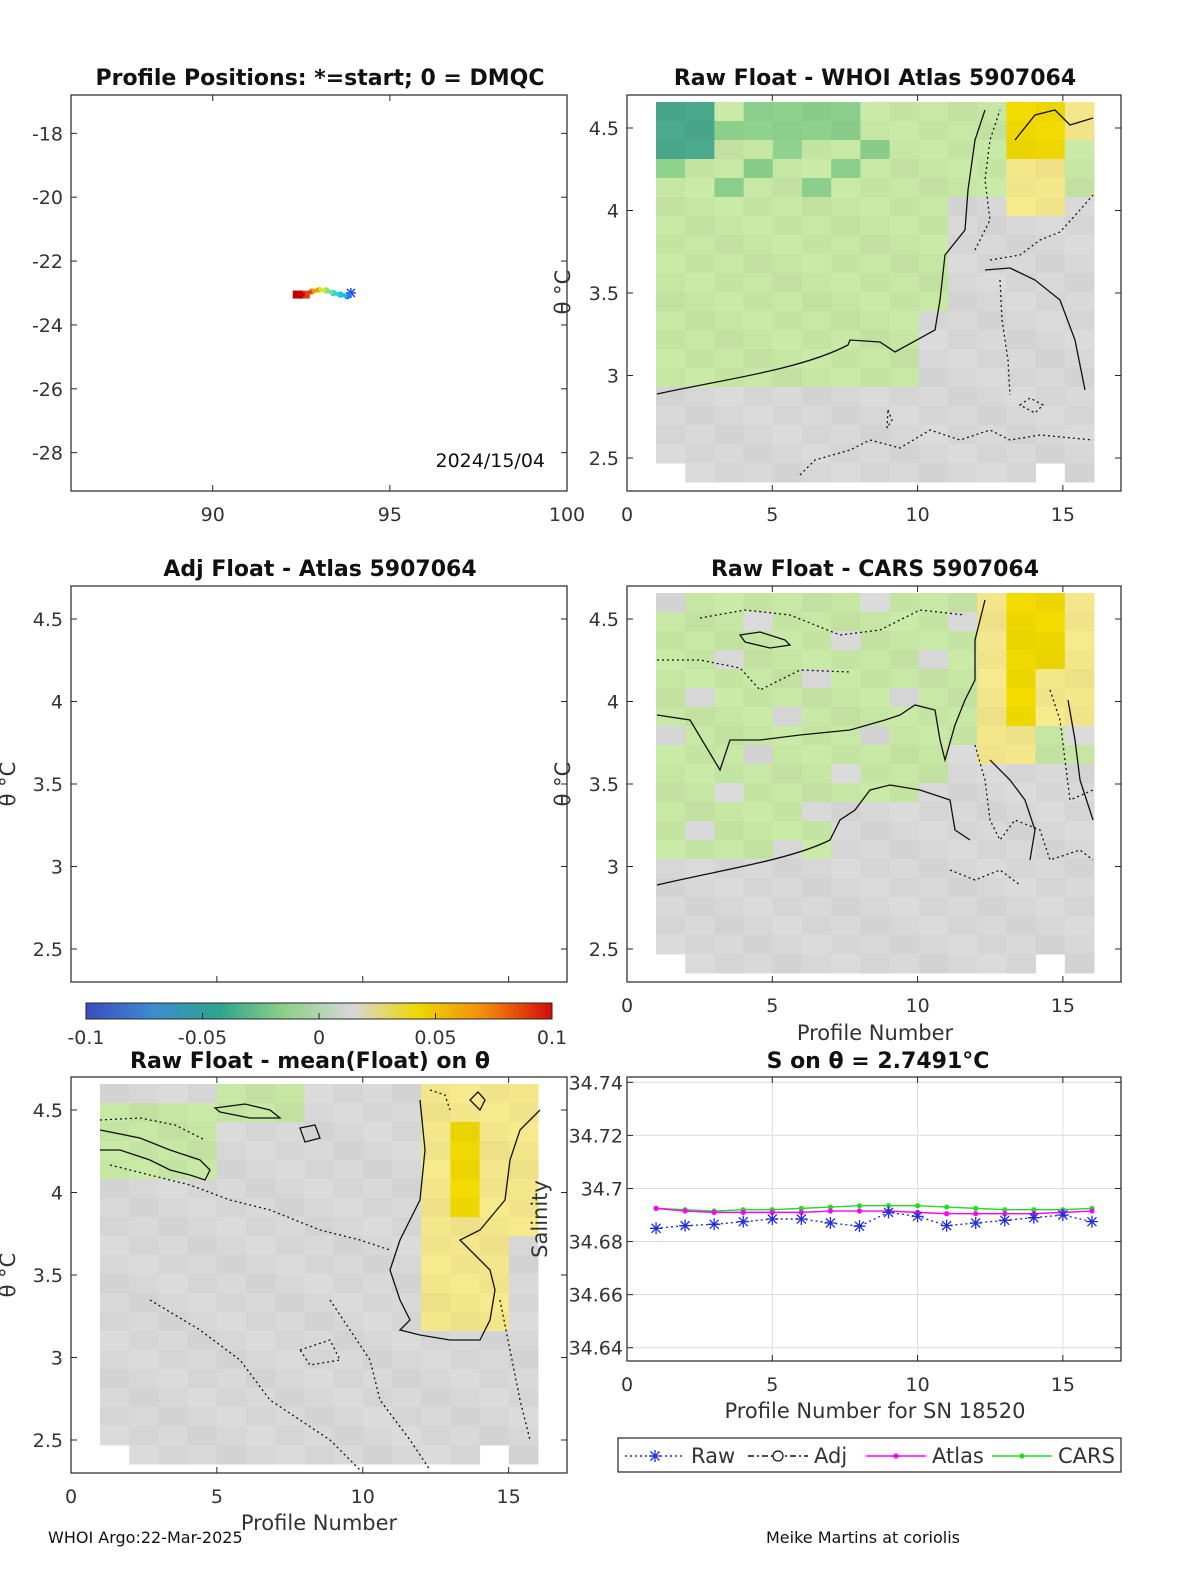  Describe the element at coordinates (875, 292) in the screenshot. I see `contours-whoi-atlas` at that location.